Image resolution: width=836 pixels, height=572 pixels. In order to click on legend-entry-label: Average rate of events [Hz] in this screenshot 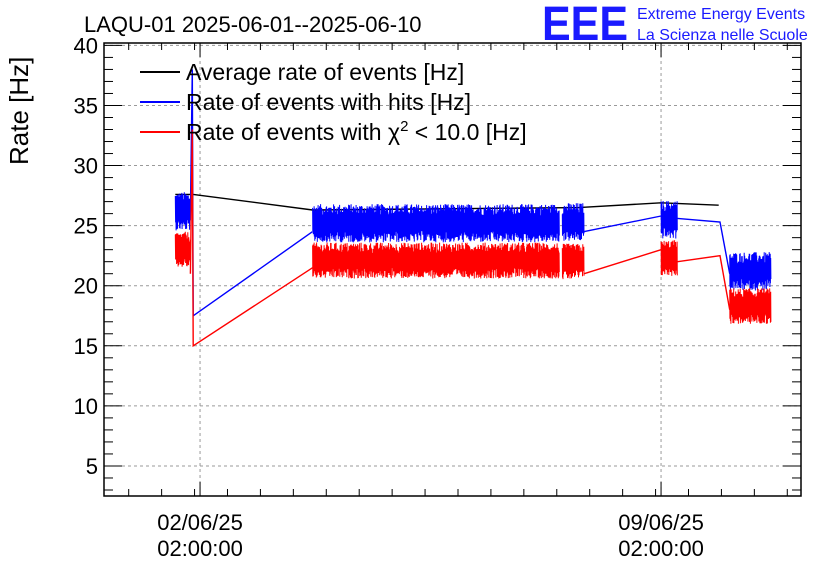, I will do `click(325, 72)`.